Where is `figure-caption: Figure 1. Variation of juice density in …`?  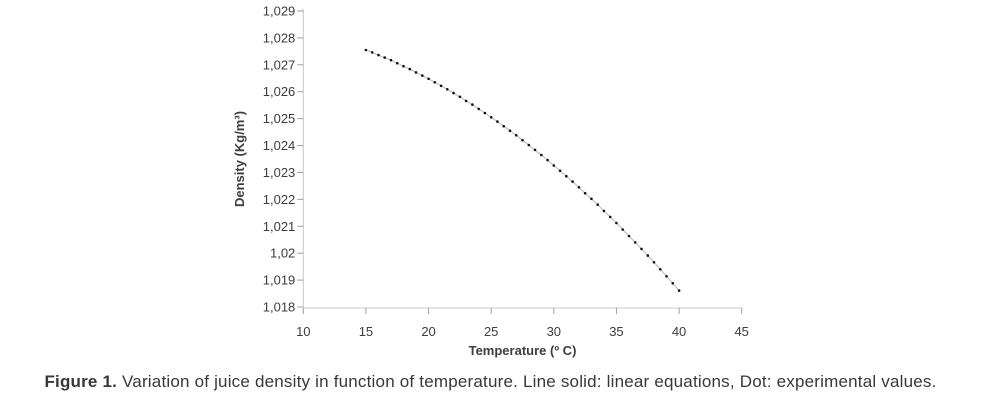 figure-caption: Figure 1. Variation of juice density in … is located at coordinates (490, 382).